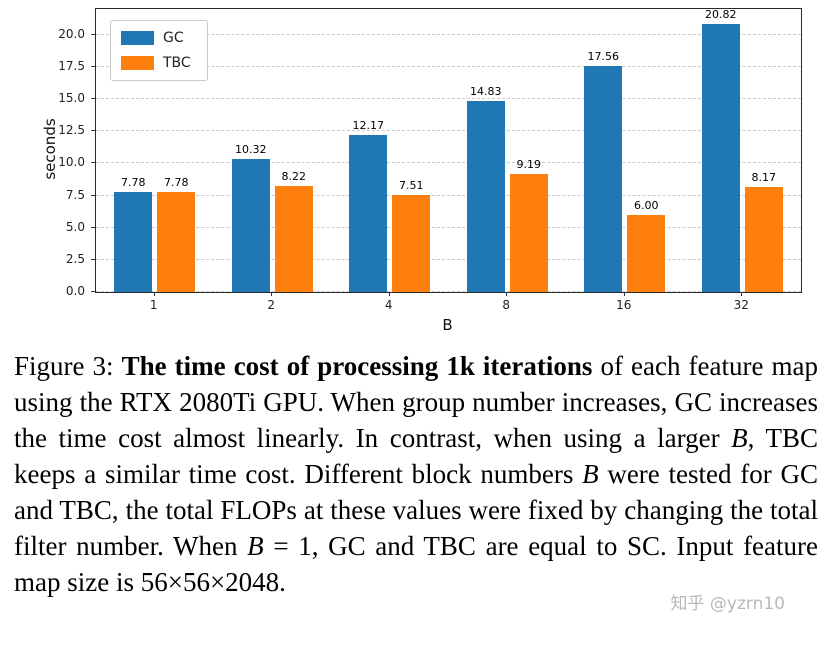 The width and height of the screenshot is (832, 647). Describe the element at coordinates (76, 65) in the screenshot. I see `y-tick-label: 17.5` at that location.